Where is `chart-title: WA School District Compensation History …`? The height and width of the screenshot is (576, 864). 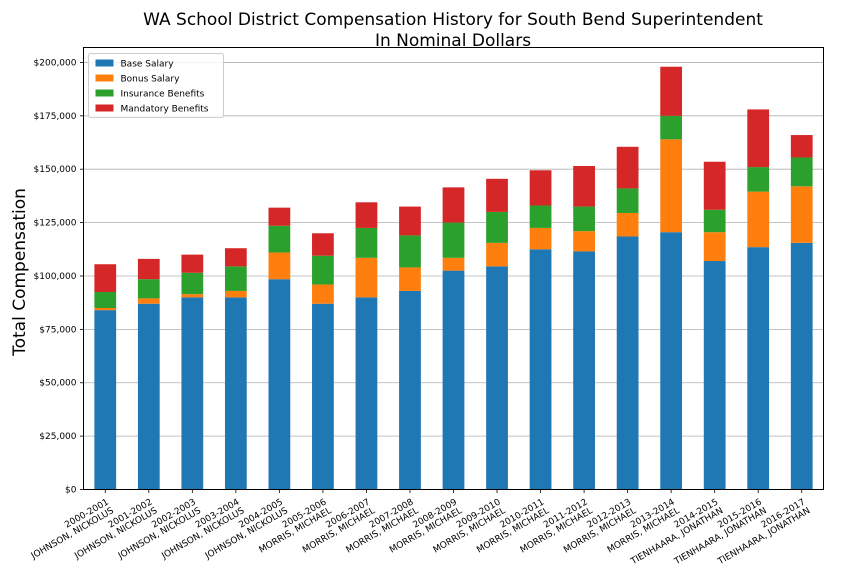 chart-title: WA School District Compensation History … is located at coordinates (453, 20).